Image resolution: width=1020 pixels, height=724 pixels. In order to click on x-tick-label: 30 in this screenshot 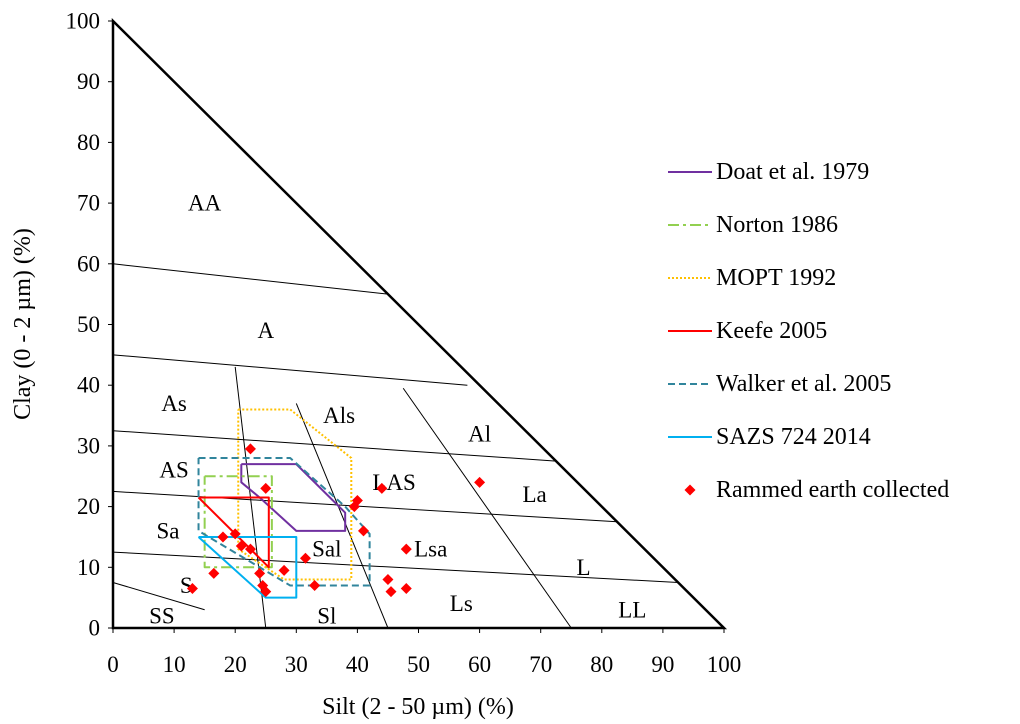, I will do `click(296, 664)`.